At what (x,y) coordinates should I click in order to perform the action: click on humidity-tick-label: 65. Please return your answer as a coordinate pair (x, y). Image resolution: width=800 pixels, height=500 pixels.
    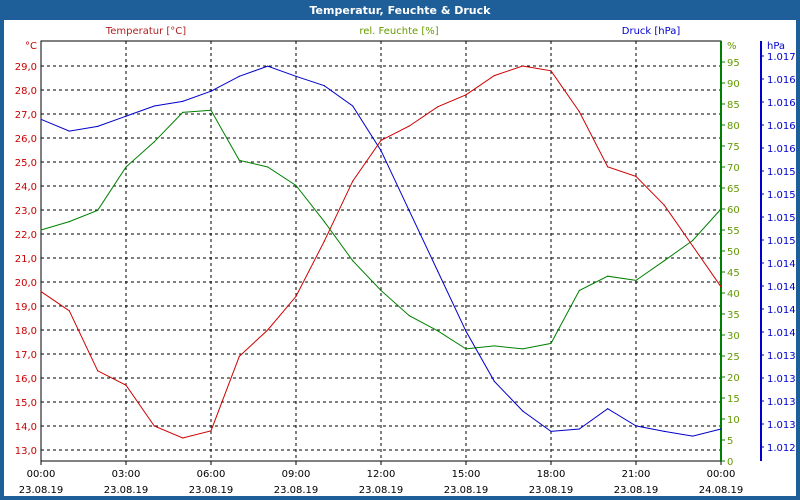
    Looking at the image, I should click on (733, 189).